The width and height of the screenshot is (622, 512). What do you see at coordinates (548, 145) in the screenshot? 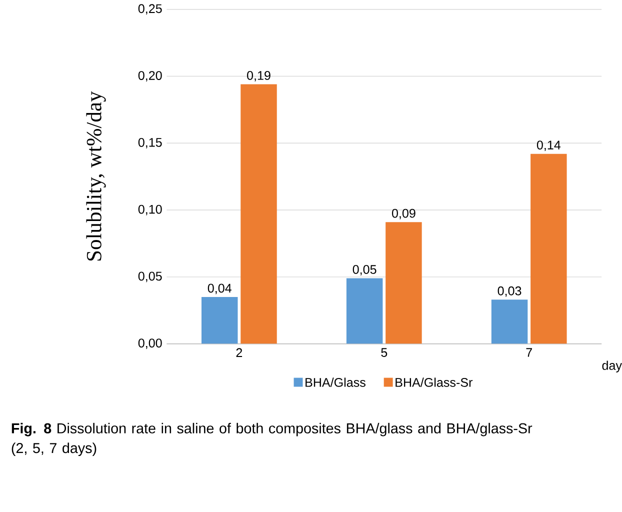
I see `data-label: 0,14` at bounding box center [548, 145].